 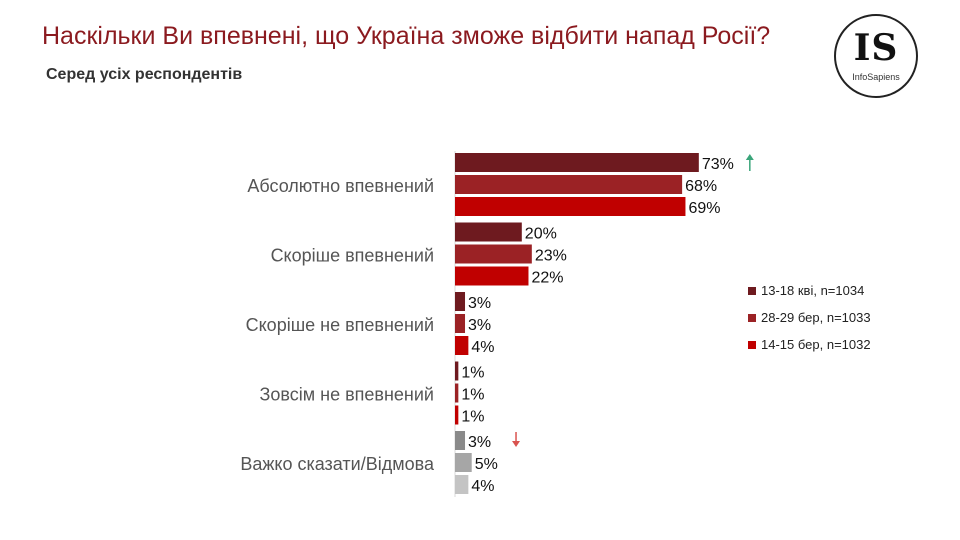 What do you see at coordinates (541, 234) in the screenshot?
I see `data-label: 20%` at bounding box center [541, 234].